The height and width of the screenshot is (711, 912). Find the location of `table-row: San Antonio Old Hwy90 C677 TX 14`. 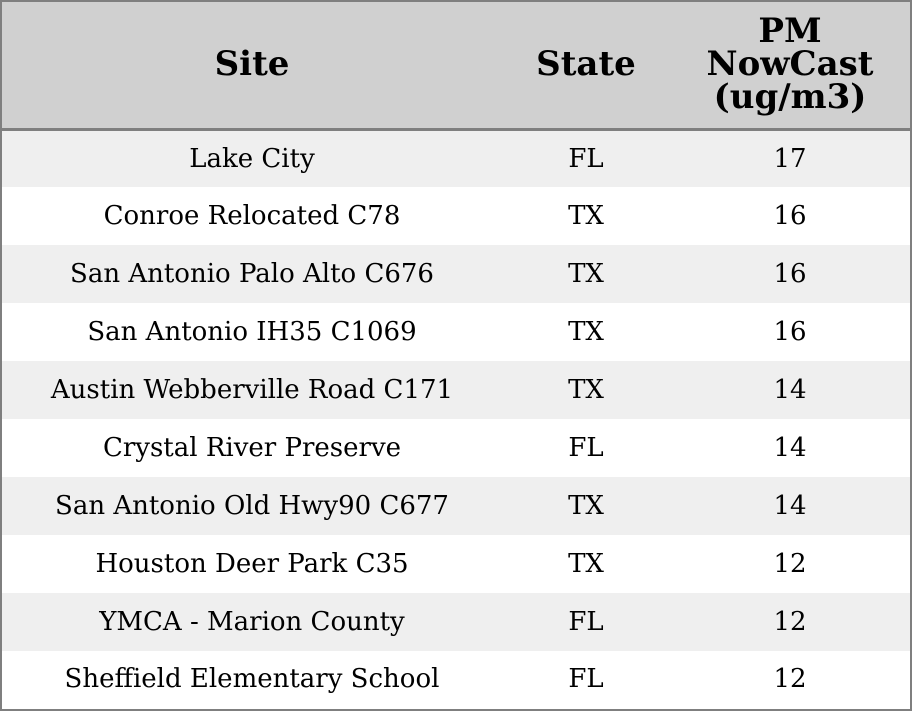

table-row: San Antonio Old Hwy90 C677 TX 14 is located at coordinates (456, 506).